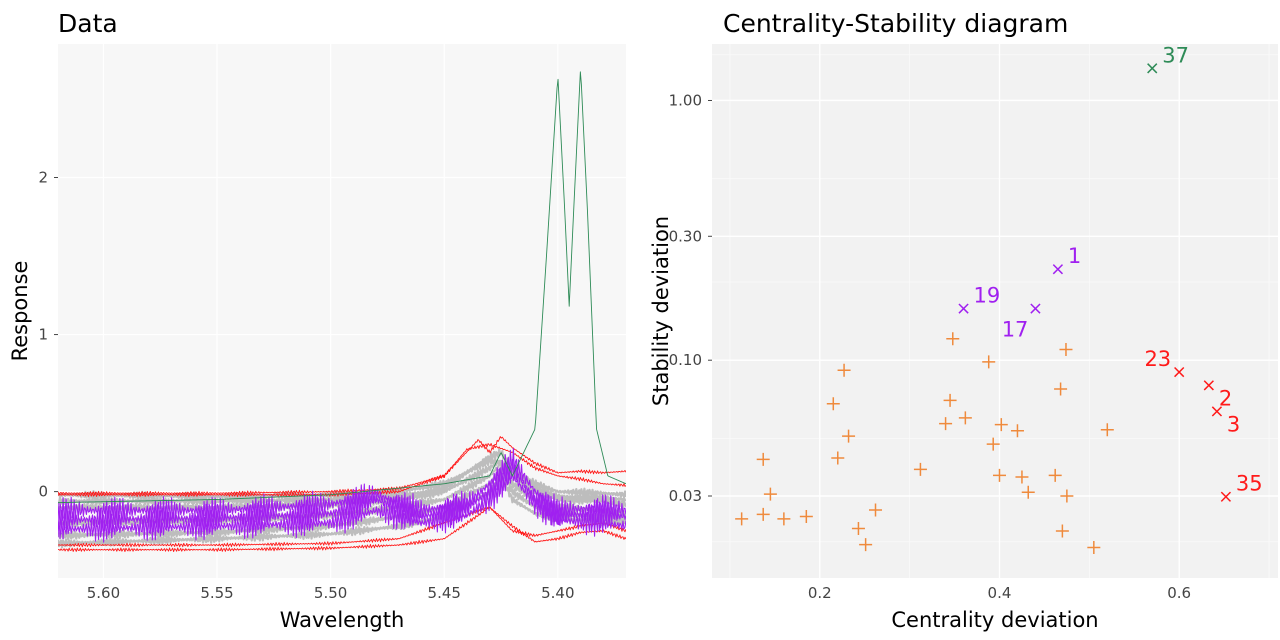  I want to click on x-tick-label: 0.4, so click(1000, 593).